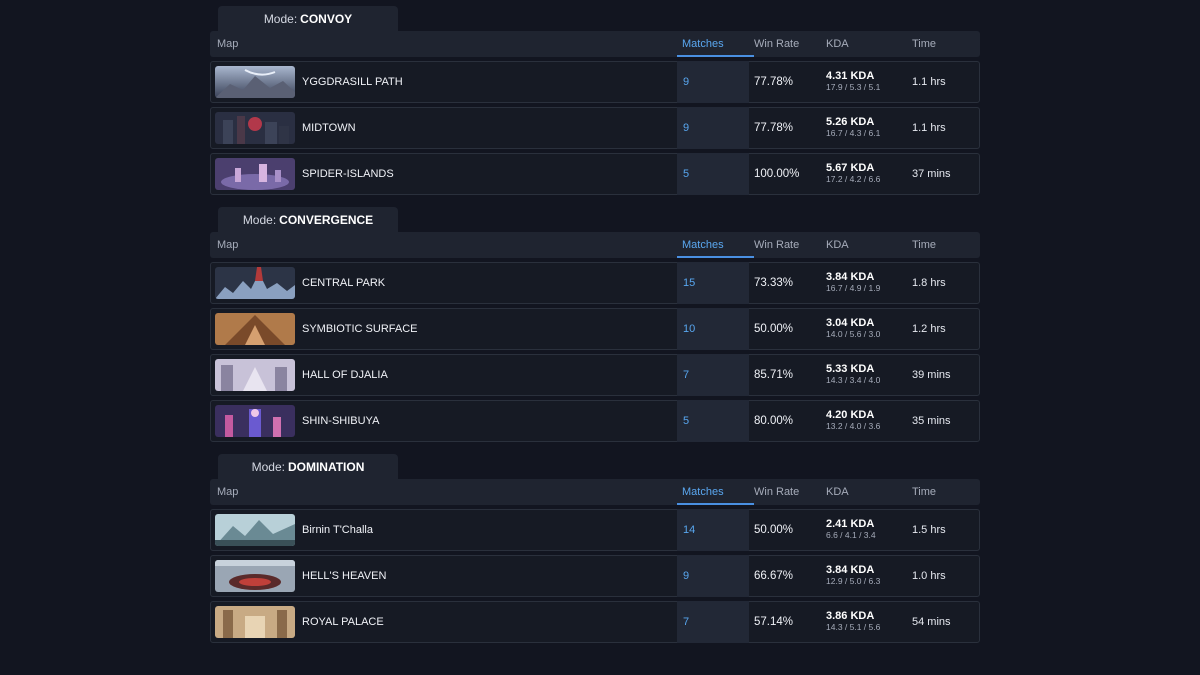  I want to click on kda-cell: 2.41 KDA 6.6 / 4.1 / 3.4, so click(851, 529).